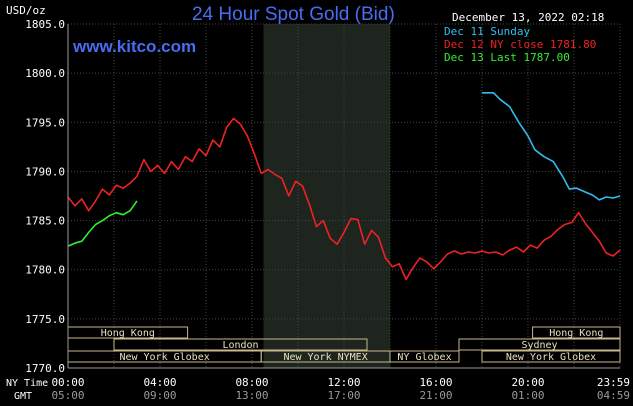 The height and width of the screenshot is (406, 633). What do you see at coordinates (159, 382) in the screenshot?
I see `x-tick-label-ny: 04:00` at bounding box center [159, 382].